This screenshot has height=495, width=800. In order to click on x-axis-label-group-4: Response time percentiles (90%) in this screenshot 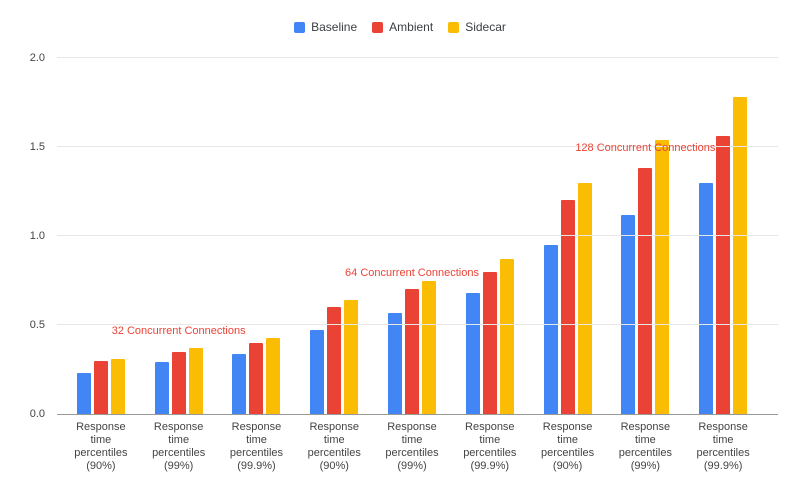, I will do `click(334, 447)`.